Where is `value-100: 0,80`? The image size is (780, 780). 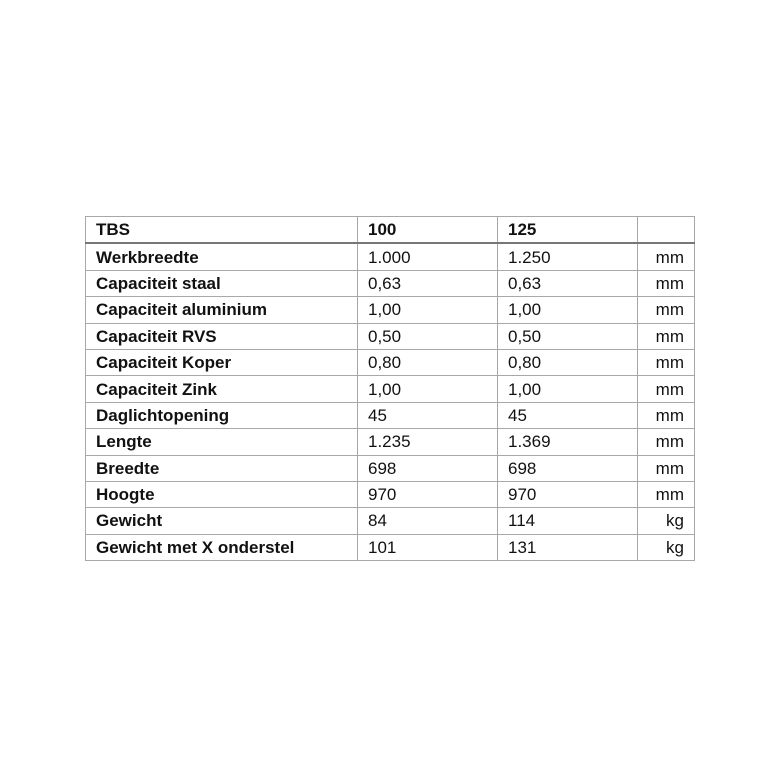
value-100: 0,80 is located at coordinates (427, 362).